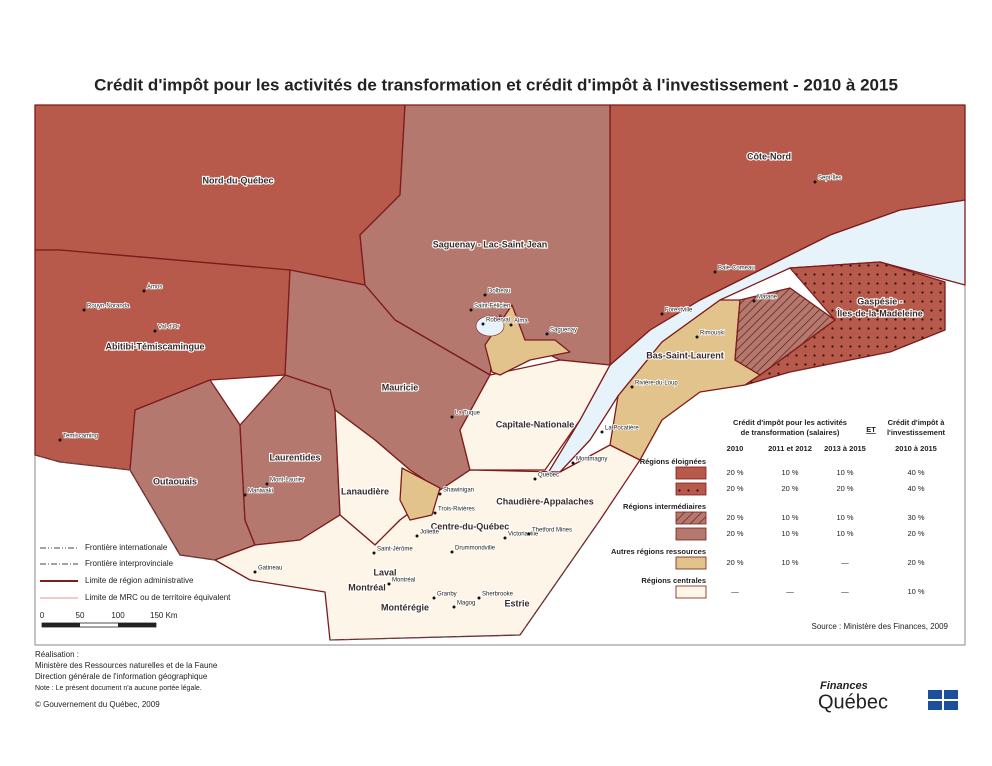 This screenshot has width=992, height=766. What do you see at coordinates (154, 346) in the screenshot?
I see `region-label: Abitibi-Témiscamingue` at bounding box center [154, 346].